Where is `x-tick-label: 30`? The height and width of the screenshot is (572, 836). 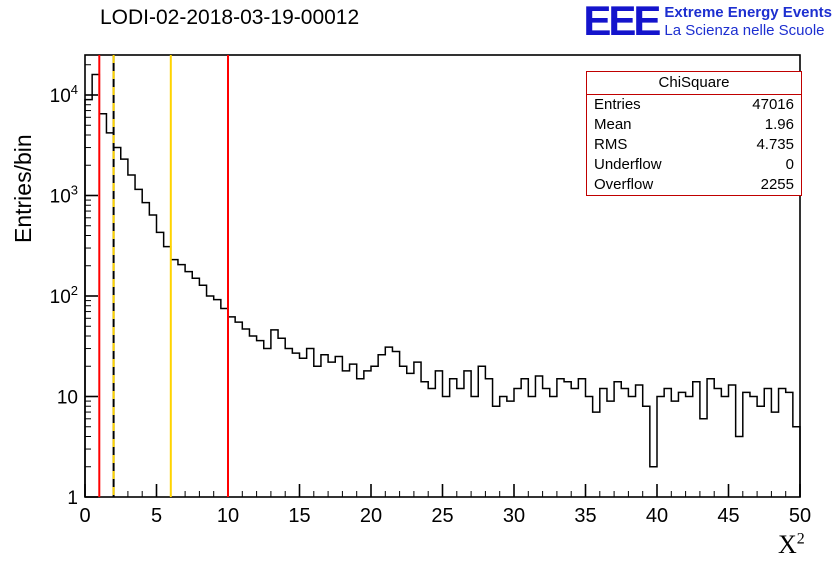 x-tick-label: 30 is located at coordinates (514, 516).